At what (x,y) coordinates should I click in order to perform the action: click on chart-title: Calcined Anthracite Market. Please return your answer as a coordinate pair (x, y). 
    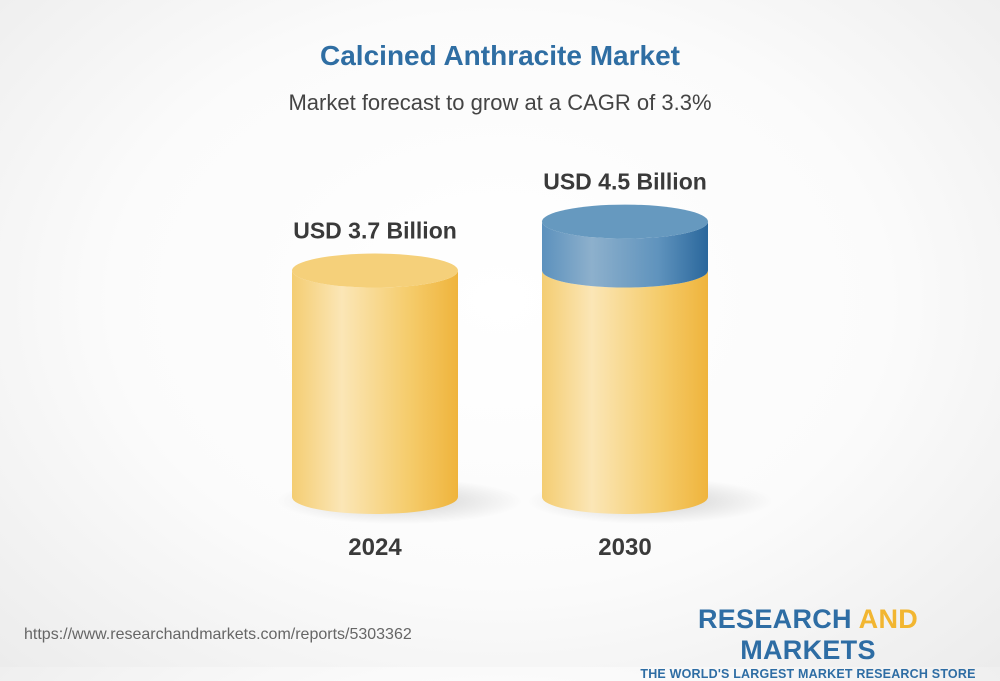
    Looking at the image, I should click on (500, 55).